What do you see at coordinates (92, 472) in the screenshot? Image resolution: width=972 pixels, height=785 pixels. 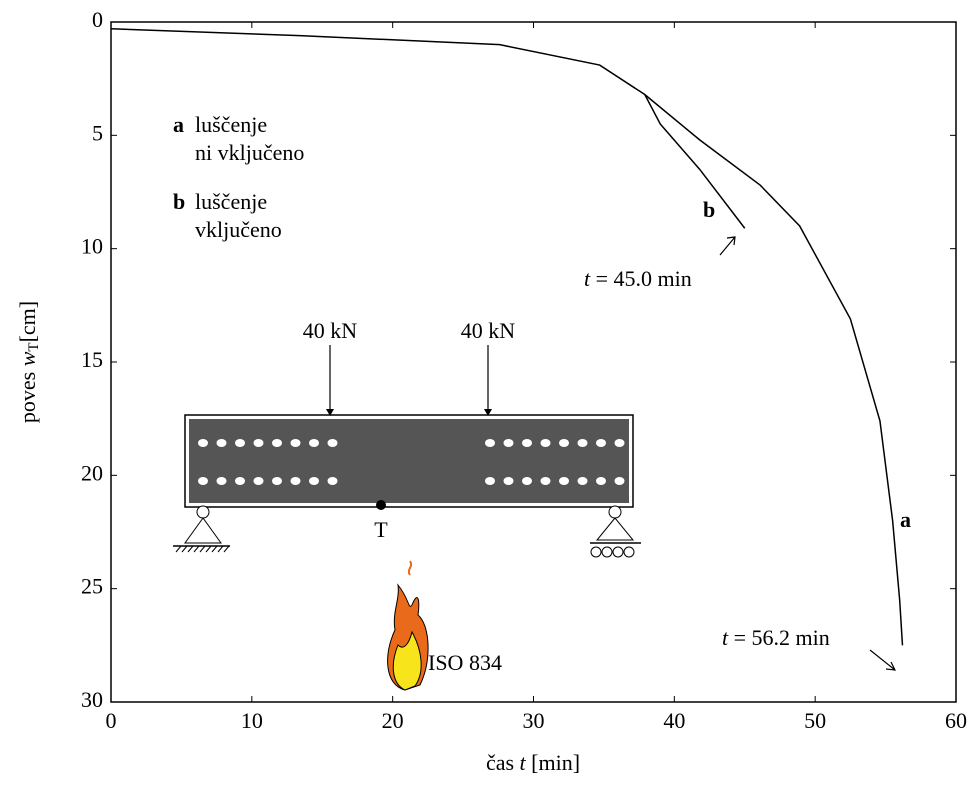 I see `y-tick-label: 20` at bounding box center [92, 472].